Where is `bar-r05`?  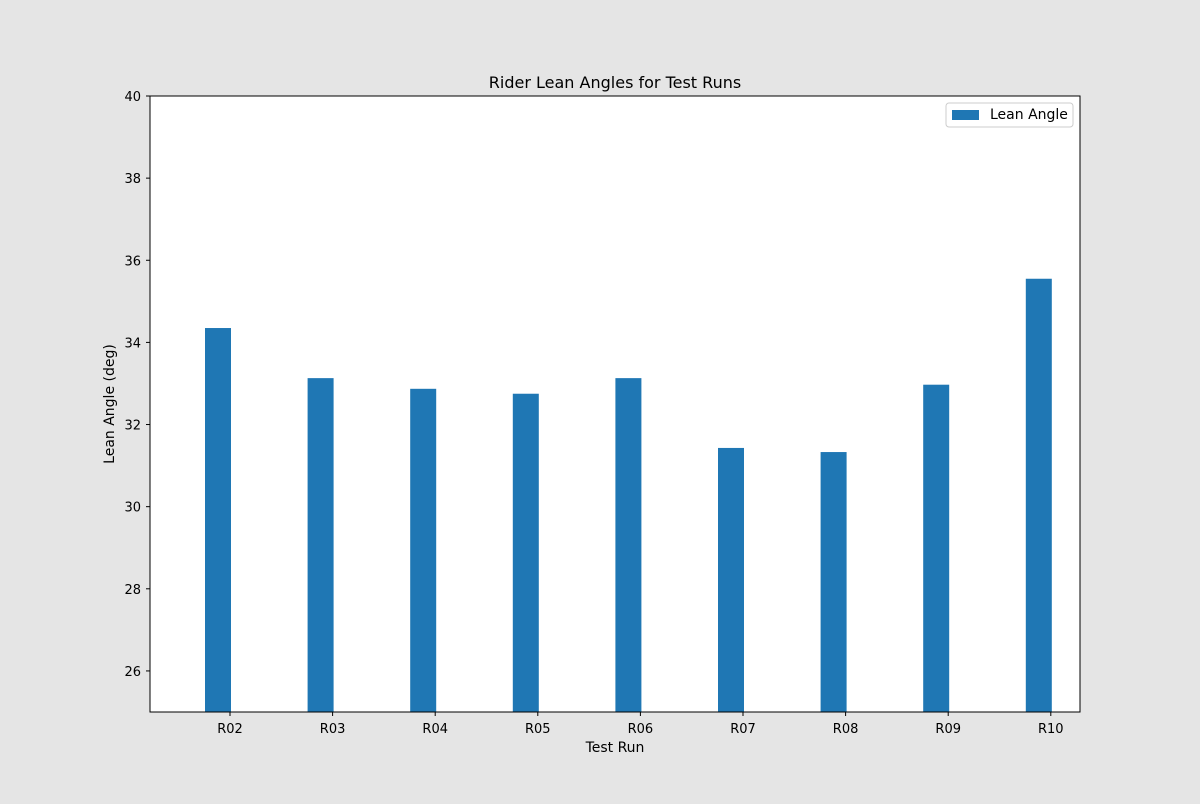 bar-r05 is located at coordinates (525, 552).